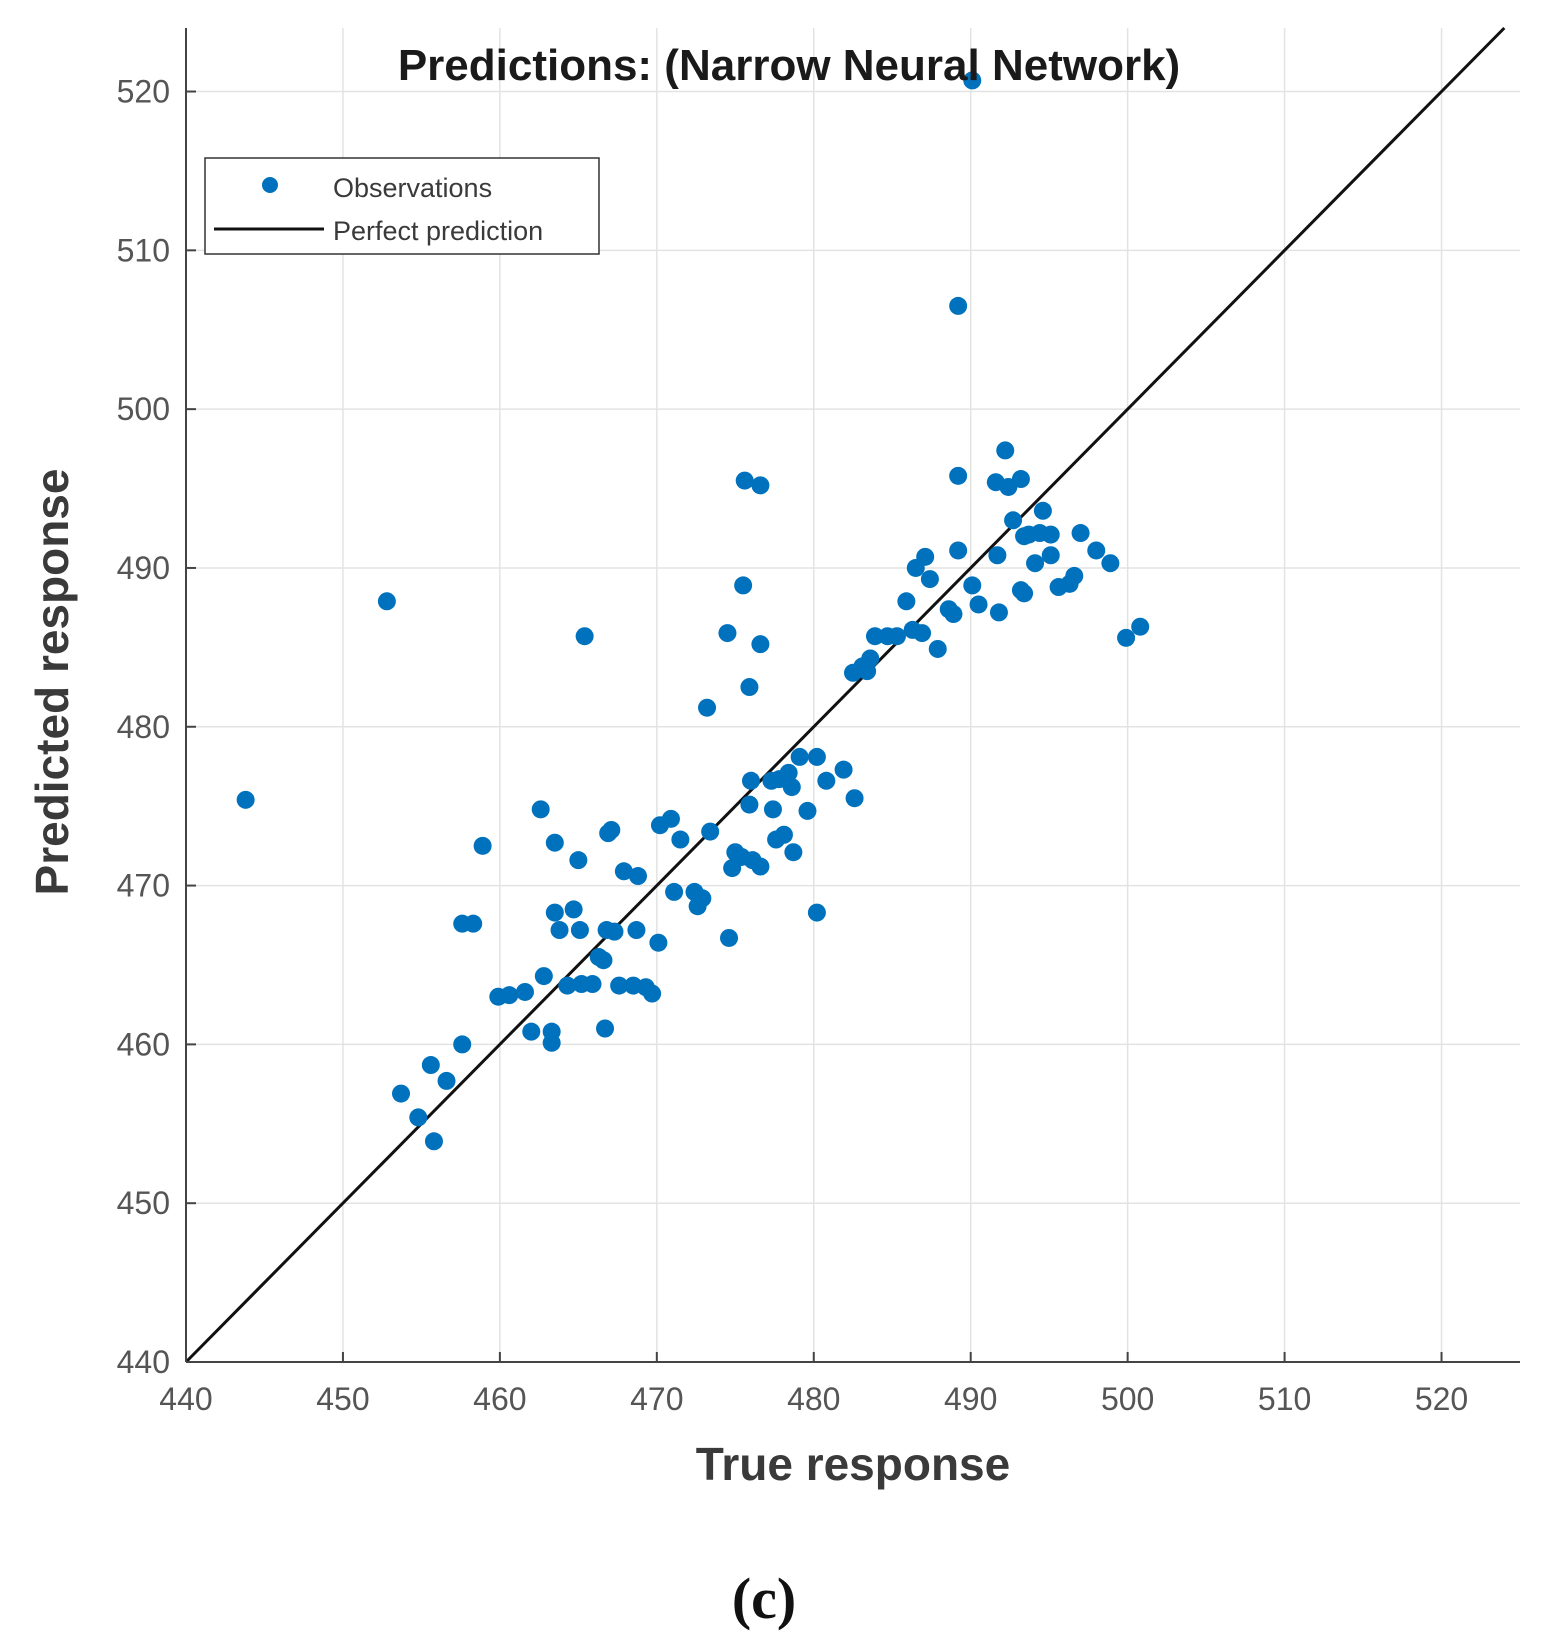 The width and height of the screenshot is (1542, 1633). Describe the element at coordinates (143, 727) in the screenshot. I see `y-tick-label: 480` at that location.